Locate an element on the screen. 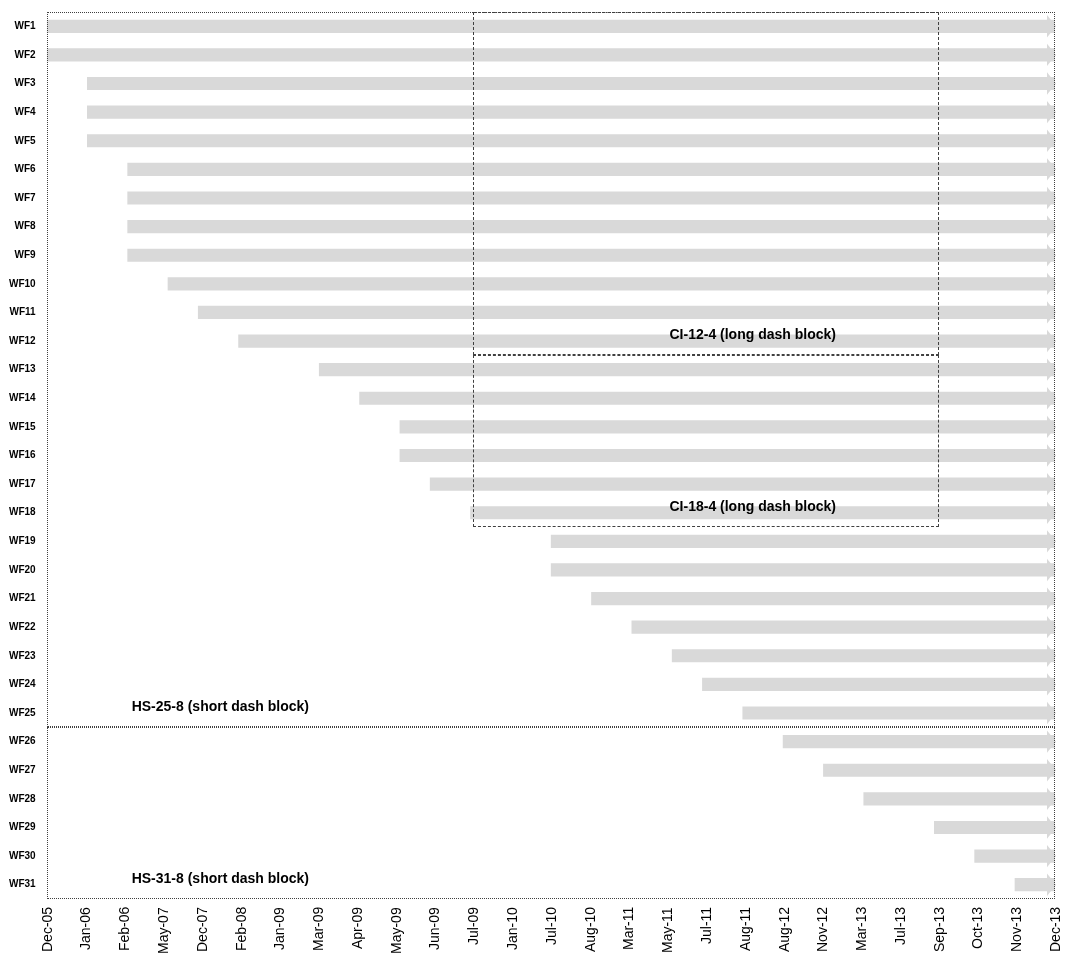 The height and width of the screenshot is (967, 1071). y-tick-label: WF16 is located at coordinates (23, 455).